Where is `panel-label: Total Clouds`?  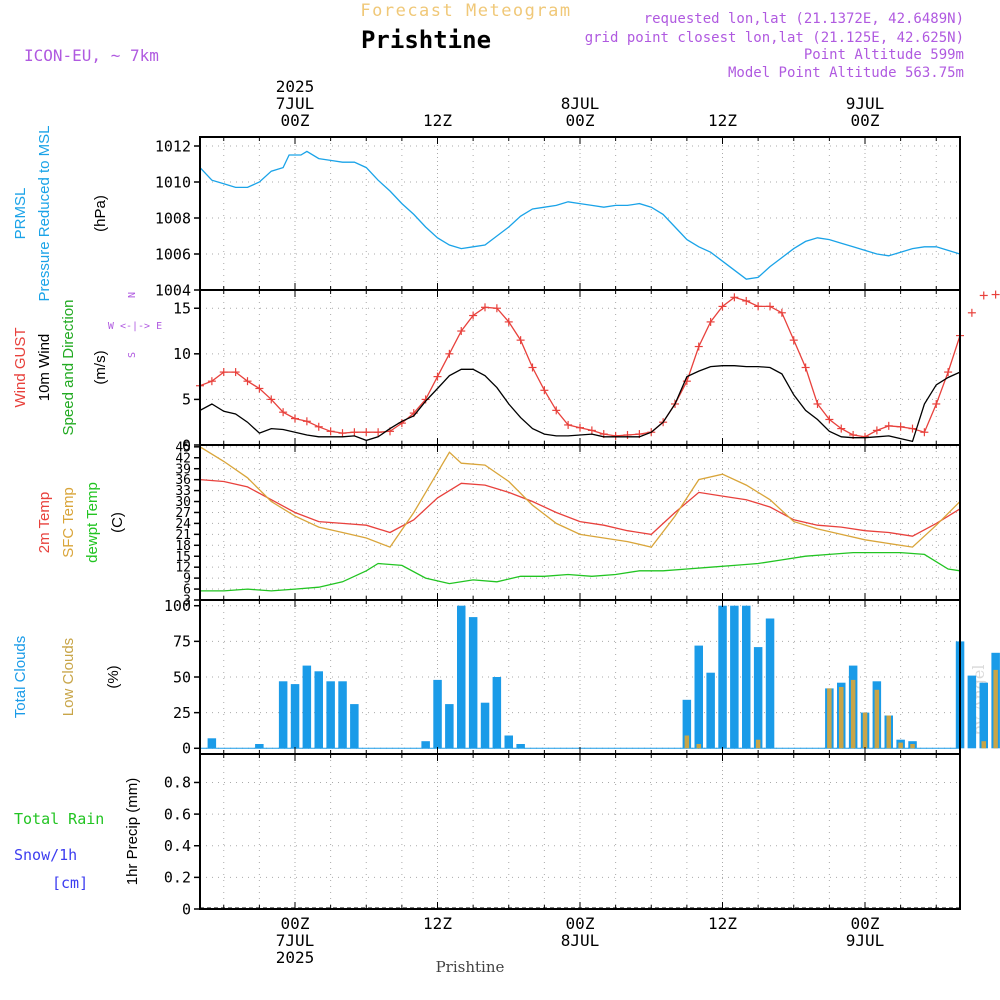
panel-label: Total Clouds is located at coordinates (20, 677).